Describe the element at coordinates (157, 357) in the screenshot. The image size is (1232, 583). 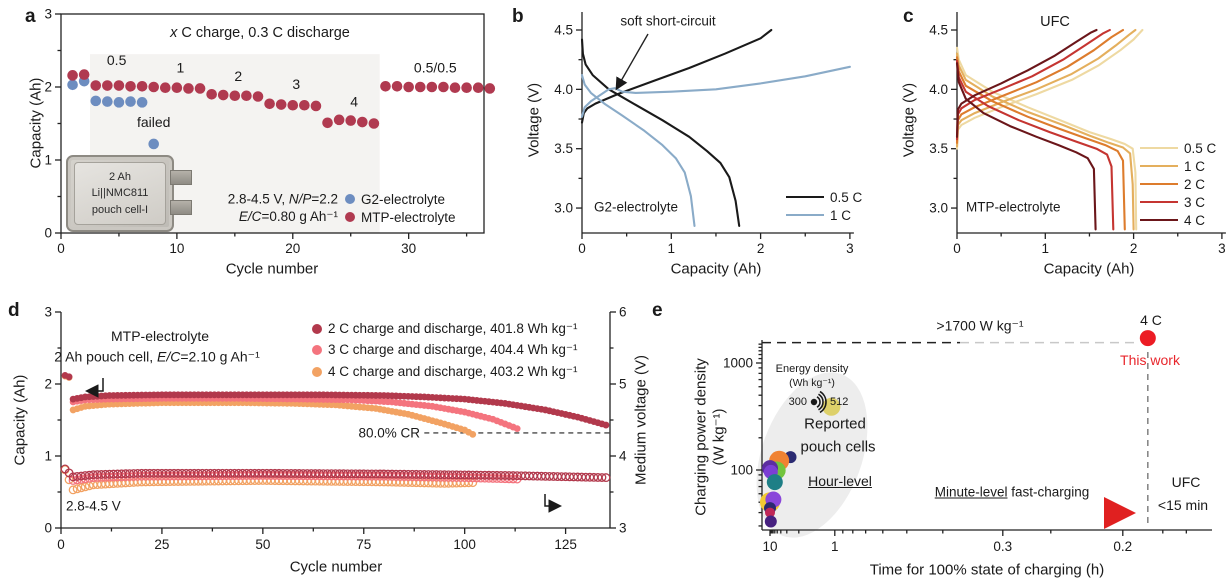
I see `panel-d-text2: 2 Ah pouch cell, E/C=2.10 g Ah⁻¹` at that location.